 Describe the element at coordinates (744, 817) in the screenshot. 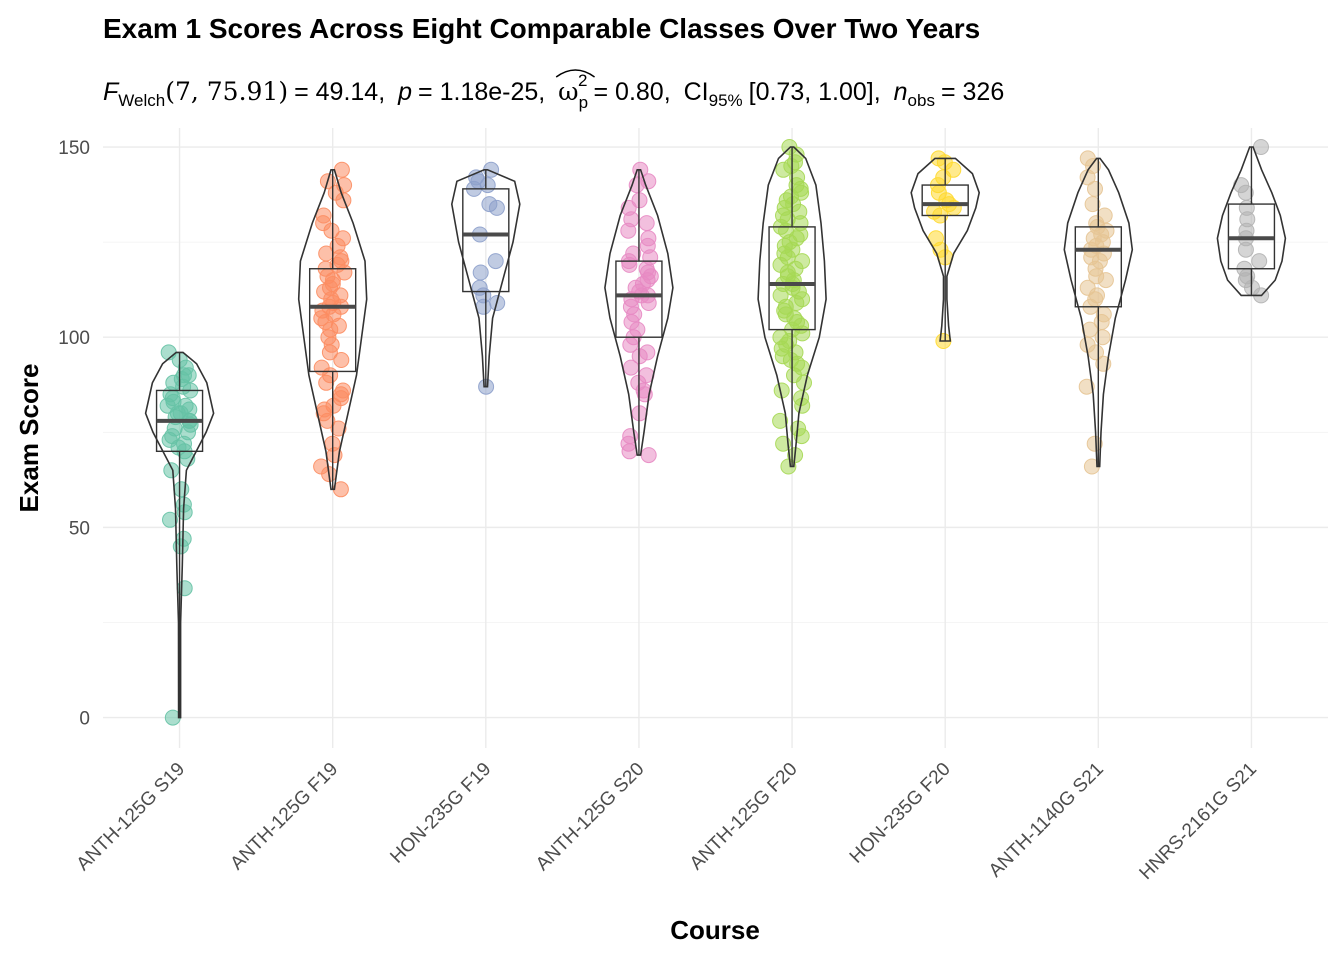

I see `x-tick-label: ANTH-125G F20` at that location.